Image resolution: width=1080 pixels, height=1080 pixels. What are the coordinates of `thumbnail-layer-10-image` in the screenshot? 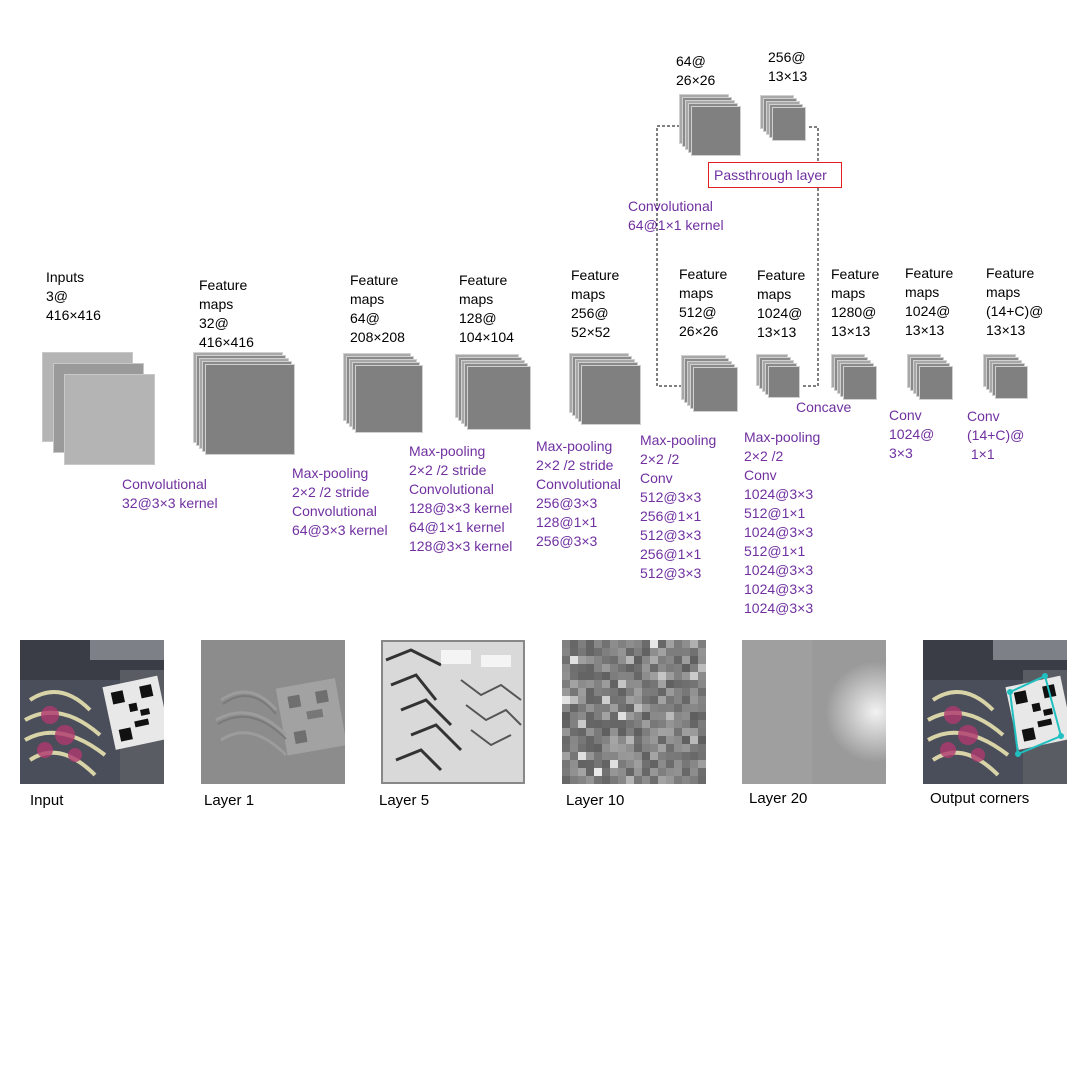 It's located at (634, 712).